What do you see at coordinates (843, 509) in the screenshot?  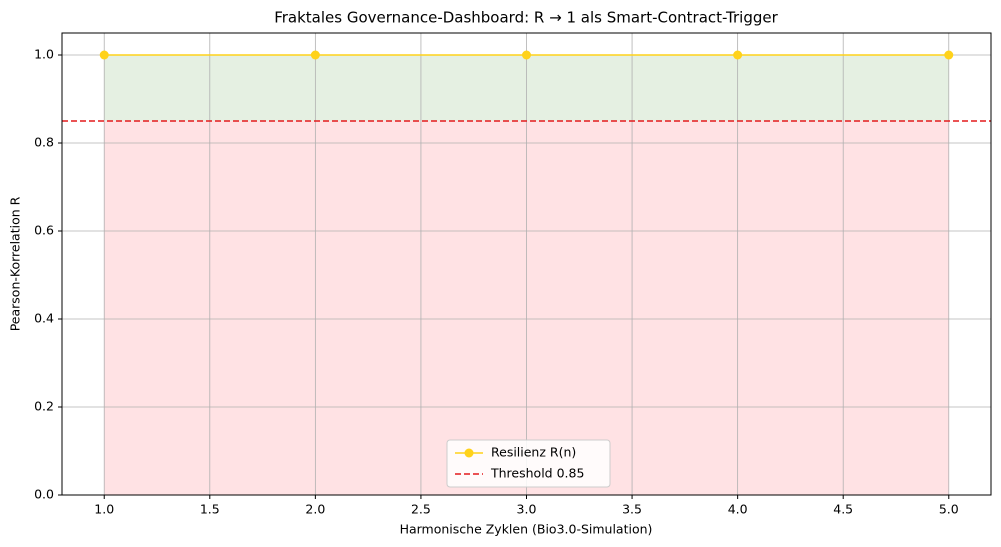 I see `x-tick-label: 4.5` at bounding box center [843, 509].